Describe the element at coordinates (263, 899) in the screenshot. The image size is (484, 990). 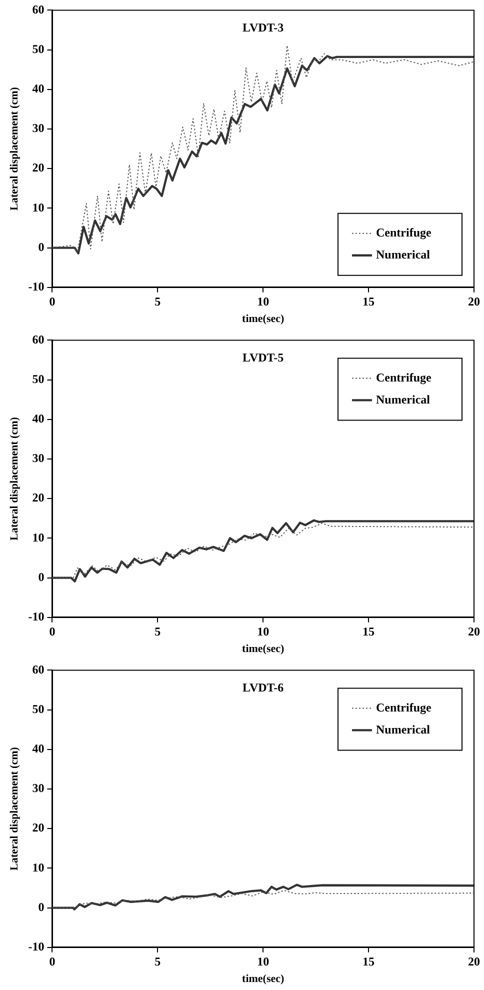
I see `line-series` at that location.